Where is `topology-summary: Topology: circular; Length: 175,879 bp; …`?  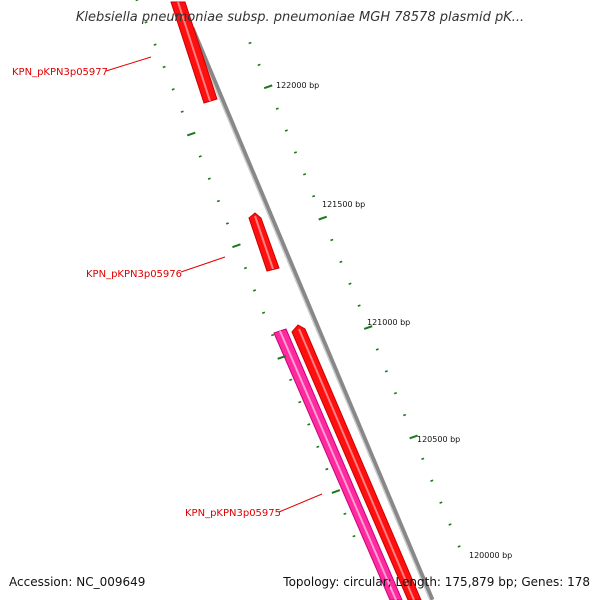 topology-summary: Topology: circular; Length: 175,879 bp; … is located at coordinates (436, 582).